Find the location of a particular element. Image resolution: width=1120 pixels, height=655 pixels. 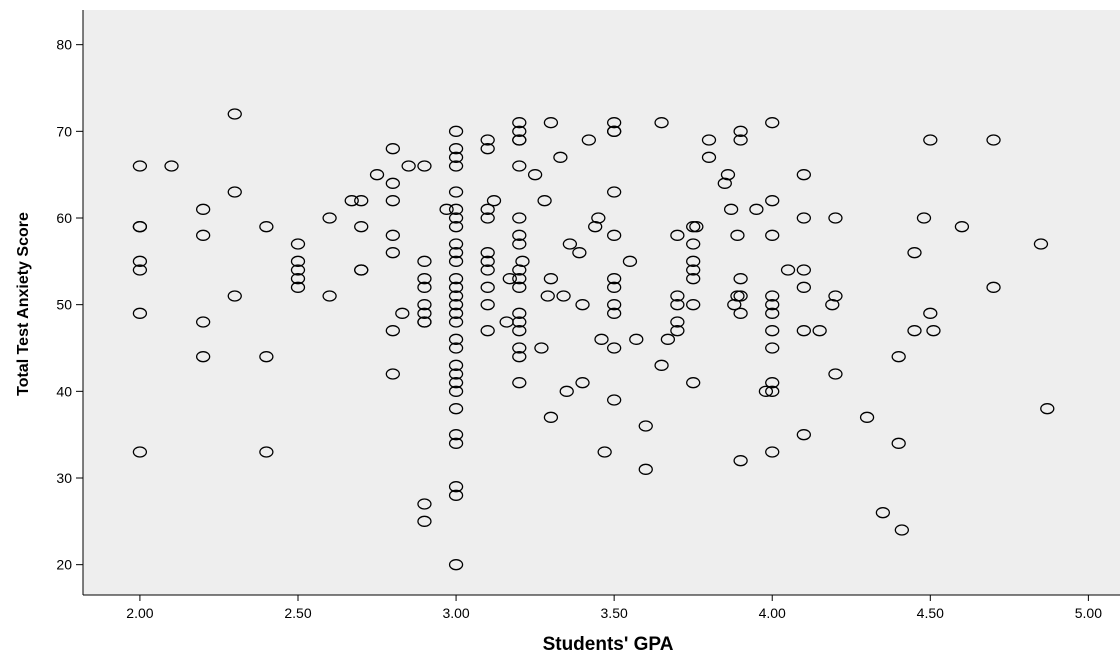

x-tick-label: 3.50 is located at coordinates (614, 613).